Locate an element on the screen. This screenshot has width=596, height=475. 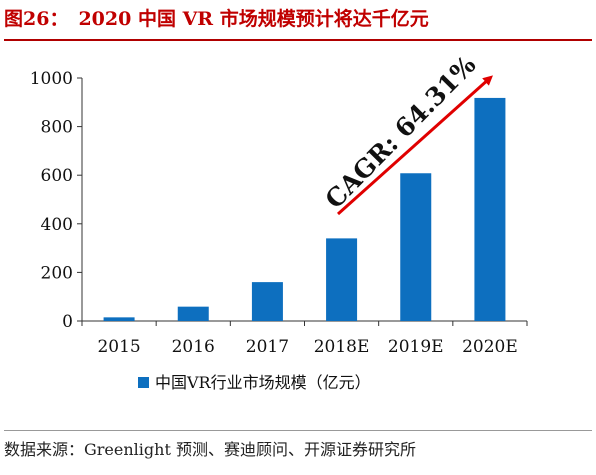
x-tick-label: 2019E is located at coordinates (416, 347).